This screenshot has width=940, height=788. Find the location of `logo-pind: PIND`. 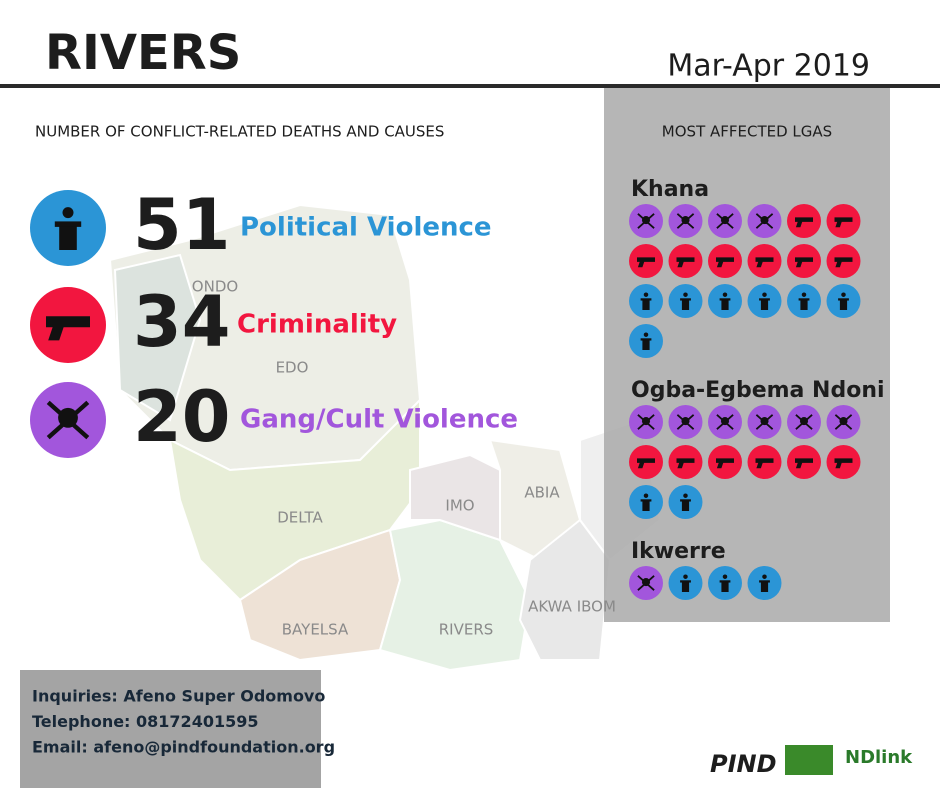

logo-pind: PIND is located at coordinates (743, 764).